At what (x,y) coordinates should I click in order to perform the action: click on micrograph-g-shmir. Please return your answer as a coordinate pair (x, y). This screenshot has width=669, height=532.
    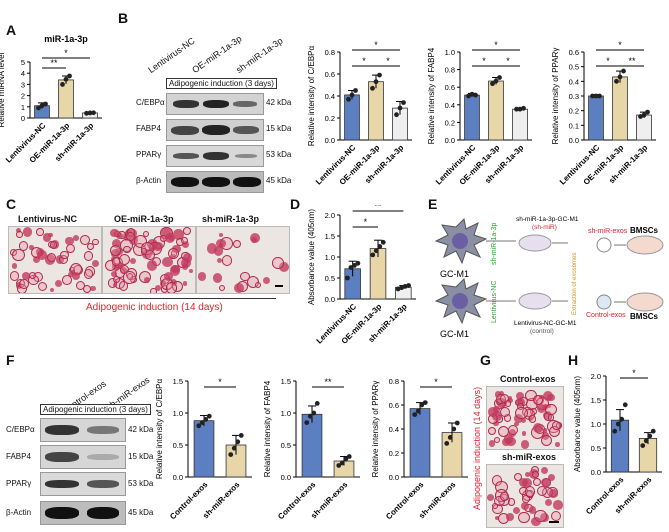
    Looking at the image, I should click on (525, 496).